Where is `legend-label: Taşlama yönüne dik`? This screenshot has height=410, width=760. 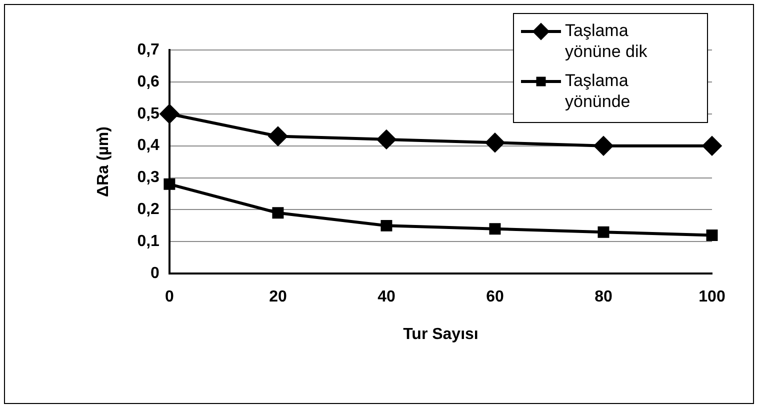 legend-label: Taşlama yönüne dik is located at coordinates (606, 41).